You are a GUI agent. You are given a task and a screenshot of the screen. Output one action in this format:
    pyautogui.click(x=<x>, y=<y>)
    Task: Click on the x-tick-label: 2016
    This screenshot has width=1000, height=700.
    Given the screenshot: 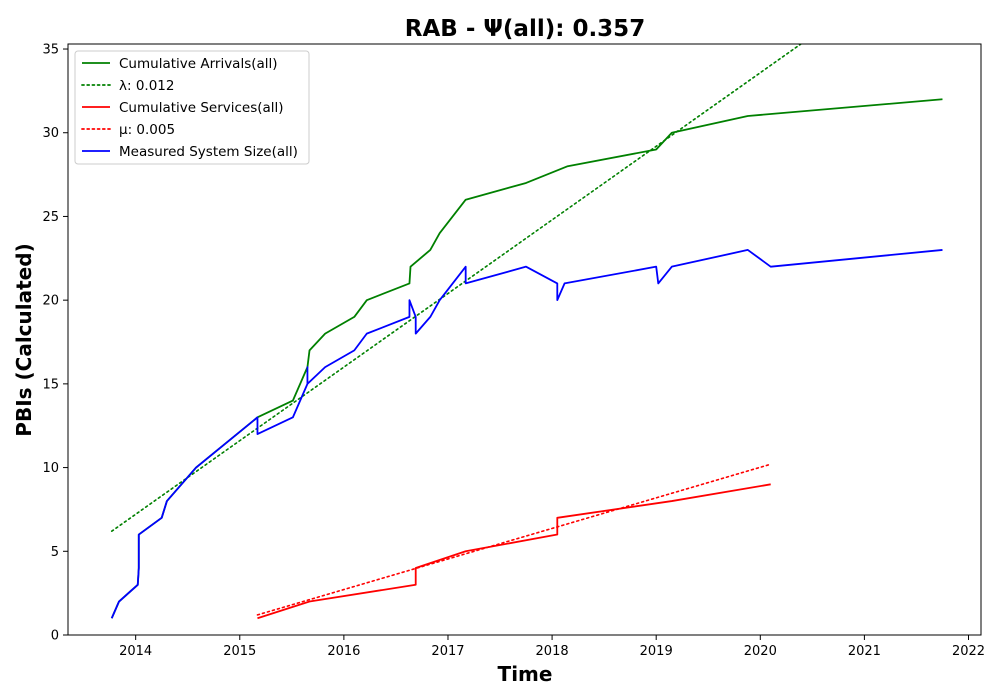 What is the action you would take?
    pyautogui.click(x=343, y=651)
    